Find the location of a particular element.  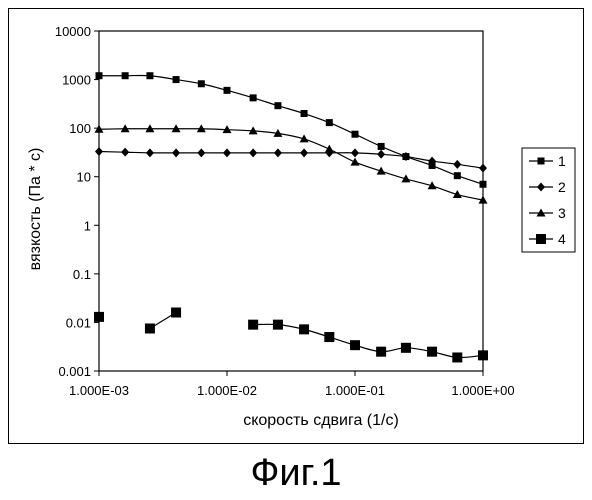

x-axis-label: скорость сдвига (1/с) is located at coordinates (321, 420).